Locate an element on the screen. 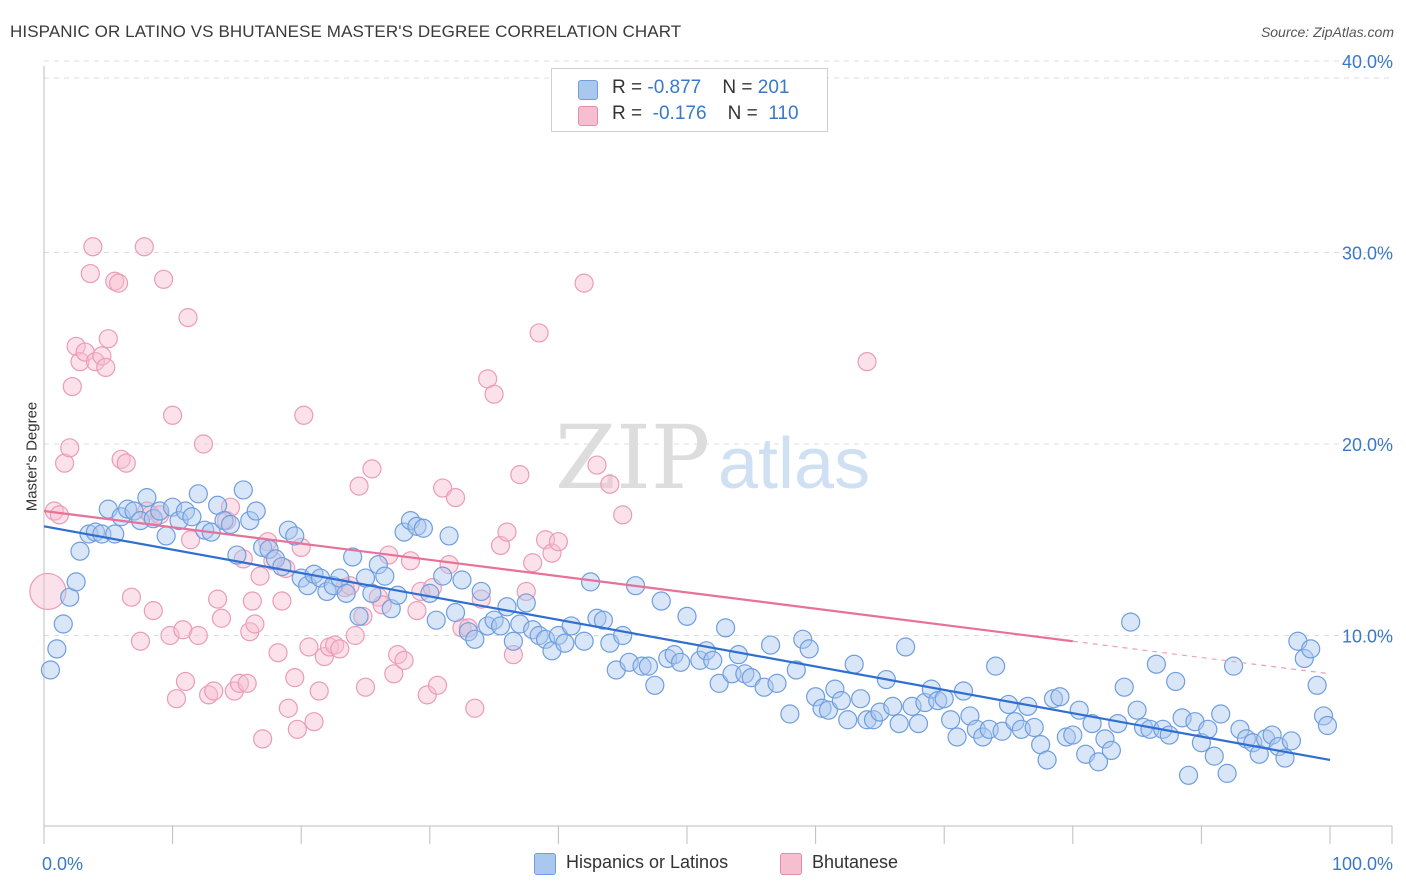  bhutanese-trend-line is located at coordinates (558, 576).